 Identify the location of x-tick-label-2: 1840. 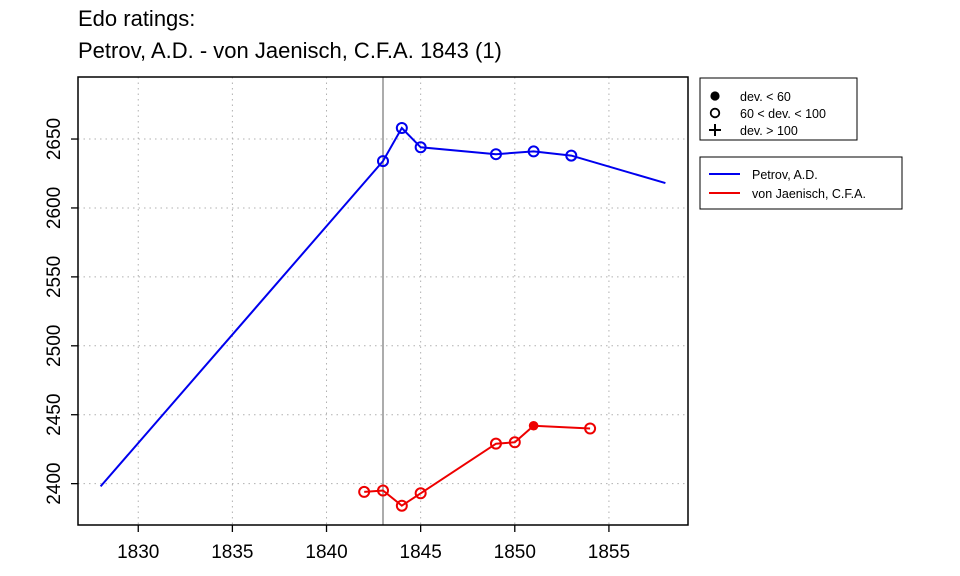
(326, 552).